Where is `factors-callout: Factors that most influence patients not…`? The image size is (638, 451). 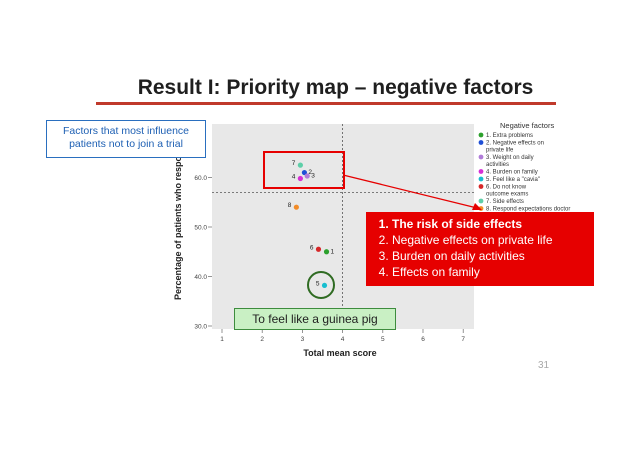
factors-callout: Factors that most influence patients not… is located at coordinates (126, 139).